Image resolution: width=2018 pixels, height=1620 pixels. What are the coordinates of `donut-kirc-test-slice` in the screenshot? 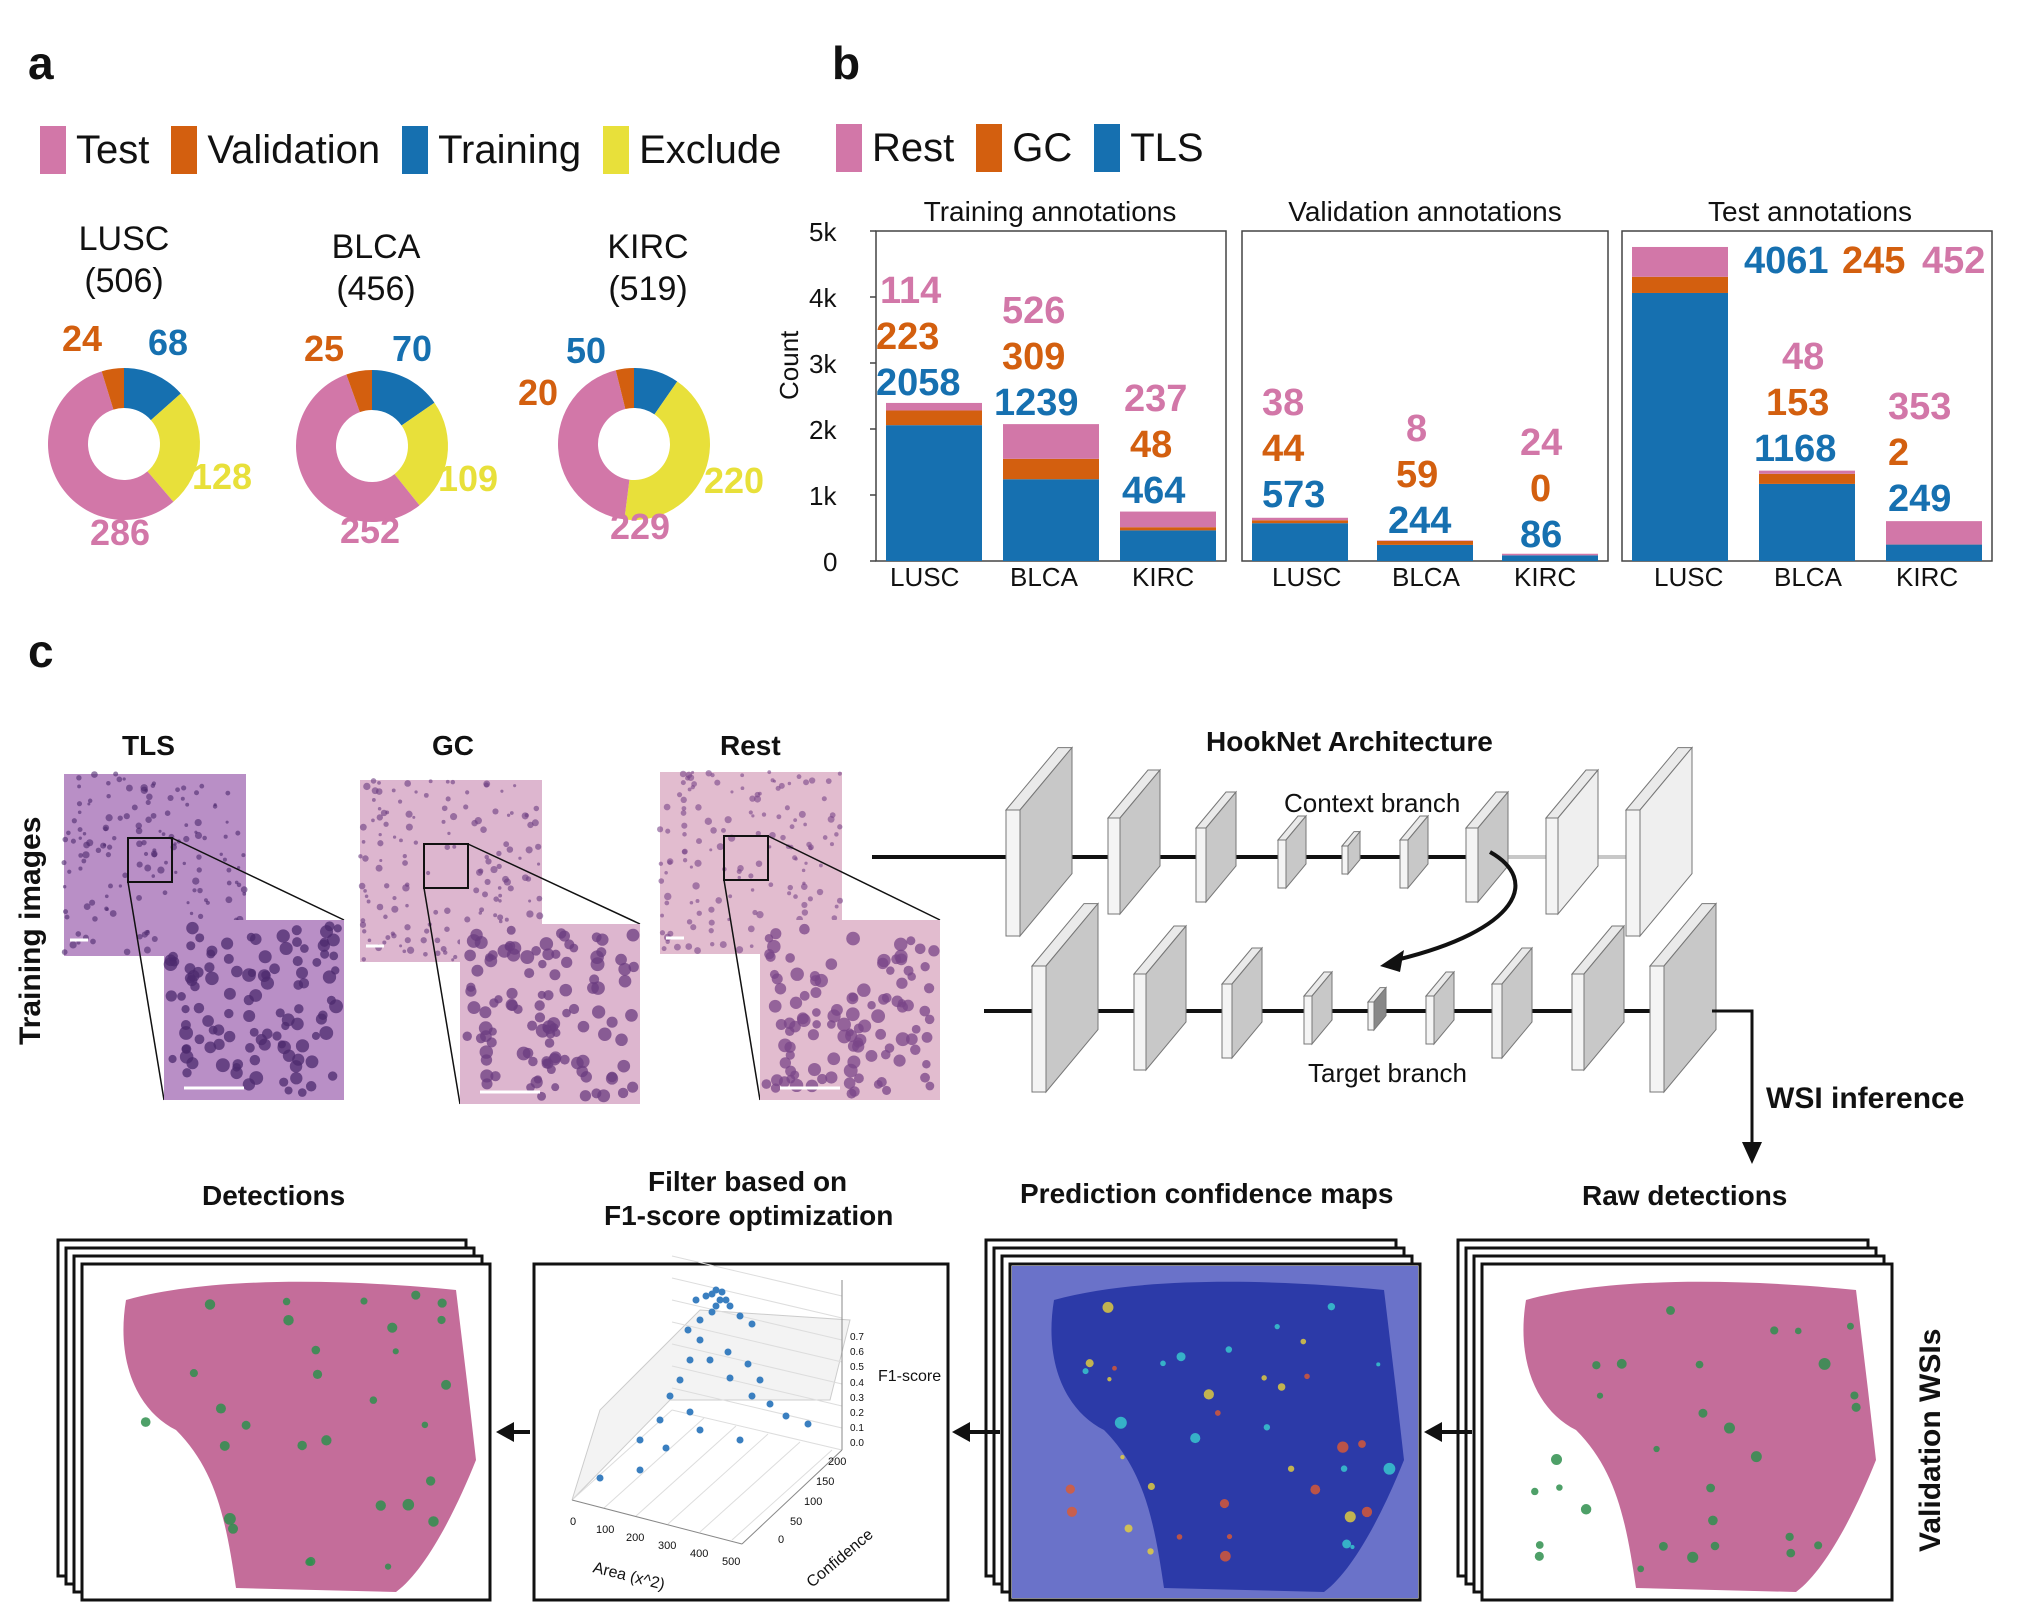 It's located at (594, 445).